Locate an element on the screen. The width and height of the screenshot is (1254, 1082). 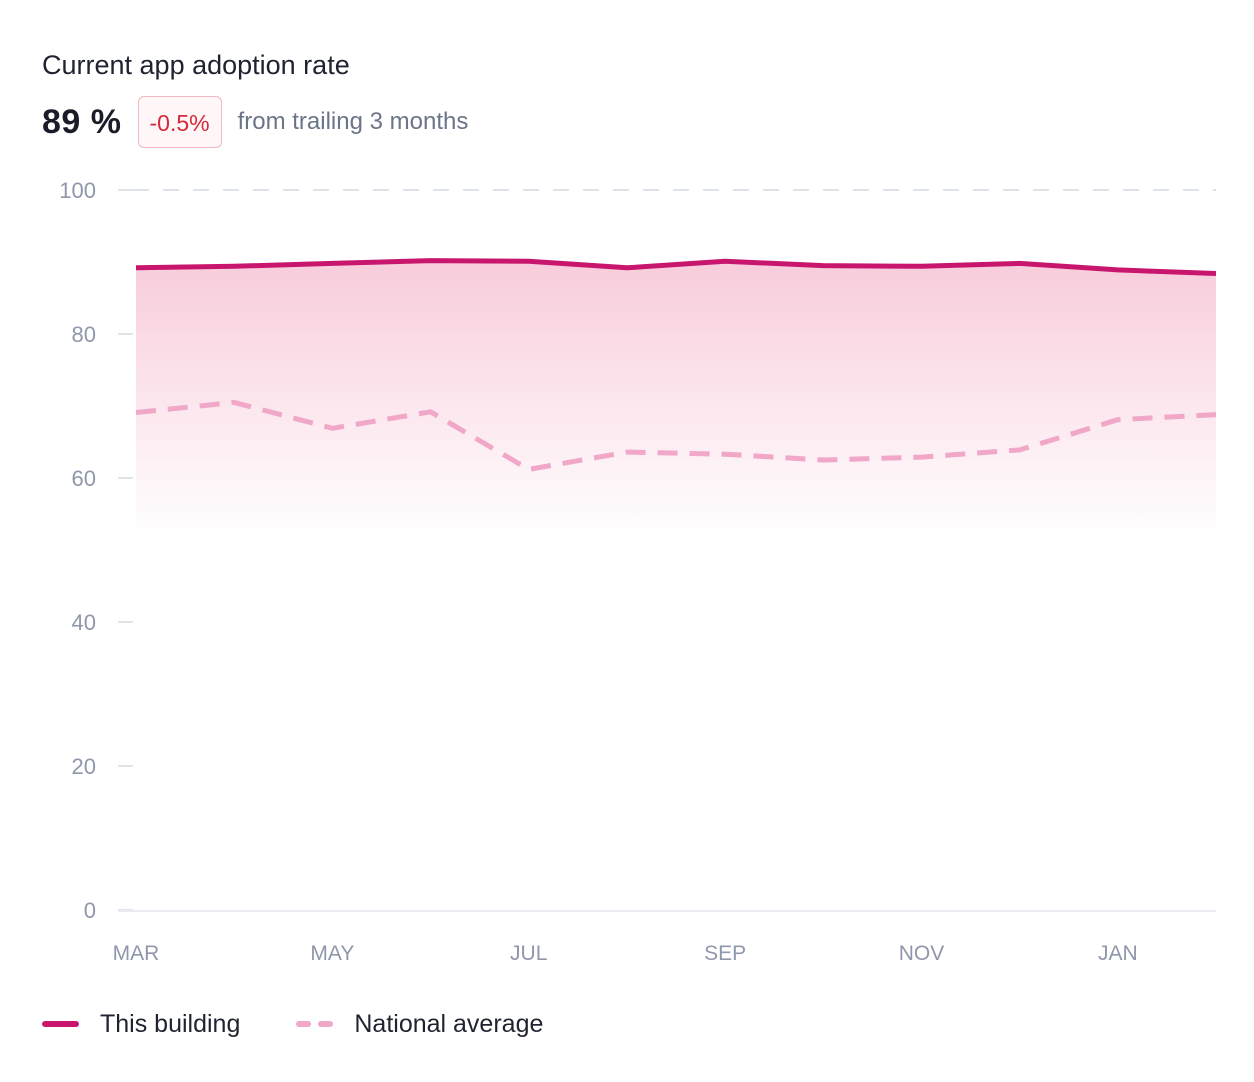
series-1-point-jun is located at coordinates (431, 412).